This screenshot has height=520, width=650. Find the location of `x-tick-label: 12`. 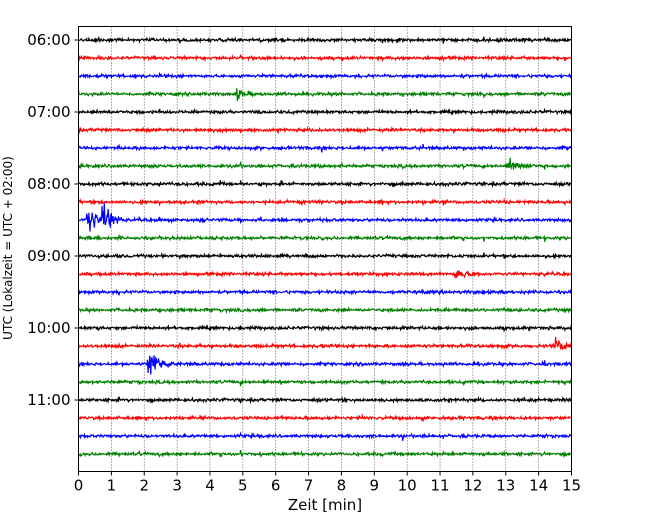

x-tick-label: 12 is located at coordinates (472, 486).